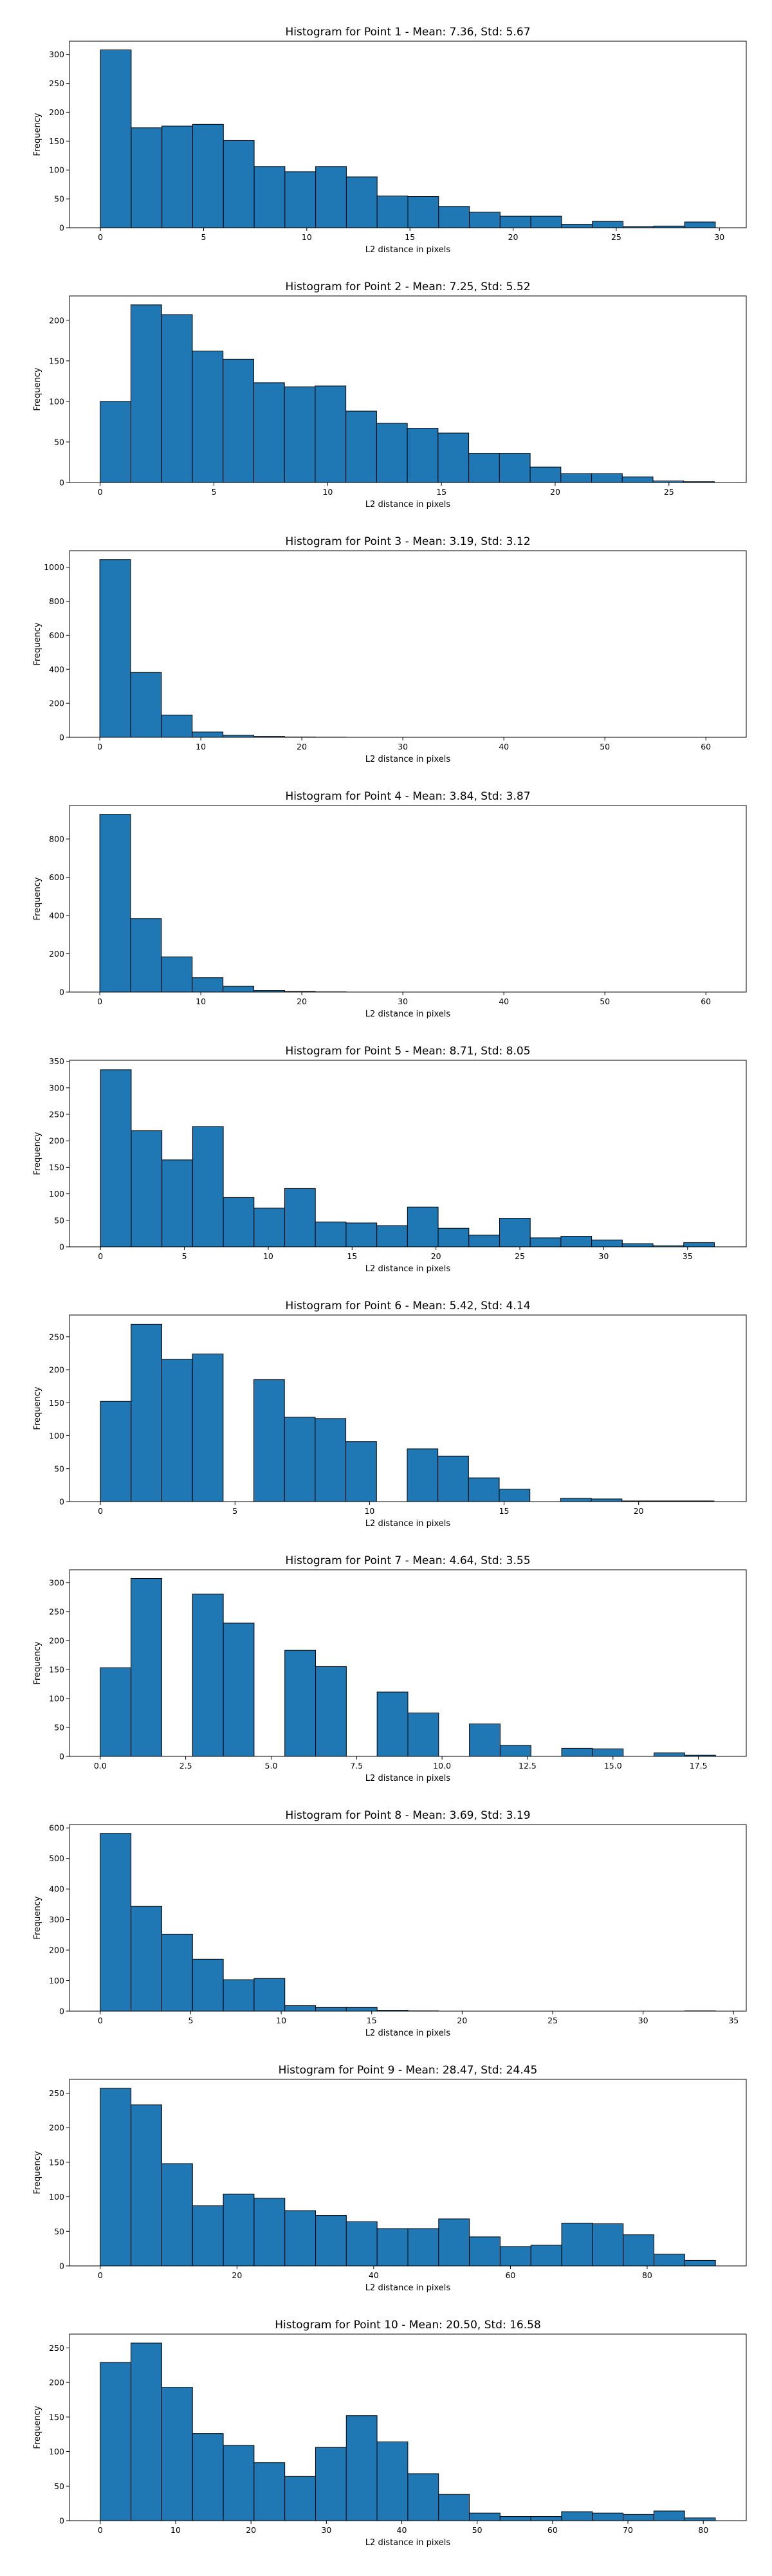 The height and width of the screenshot is (2576, 772). What do you see at coordinates (54, 567) in the screenshot?
I see `y-tick-label: 1000` at bounding box center [54, 567].